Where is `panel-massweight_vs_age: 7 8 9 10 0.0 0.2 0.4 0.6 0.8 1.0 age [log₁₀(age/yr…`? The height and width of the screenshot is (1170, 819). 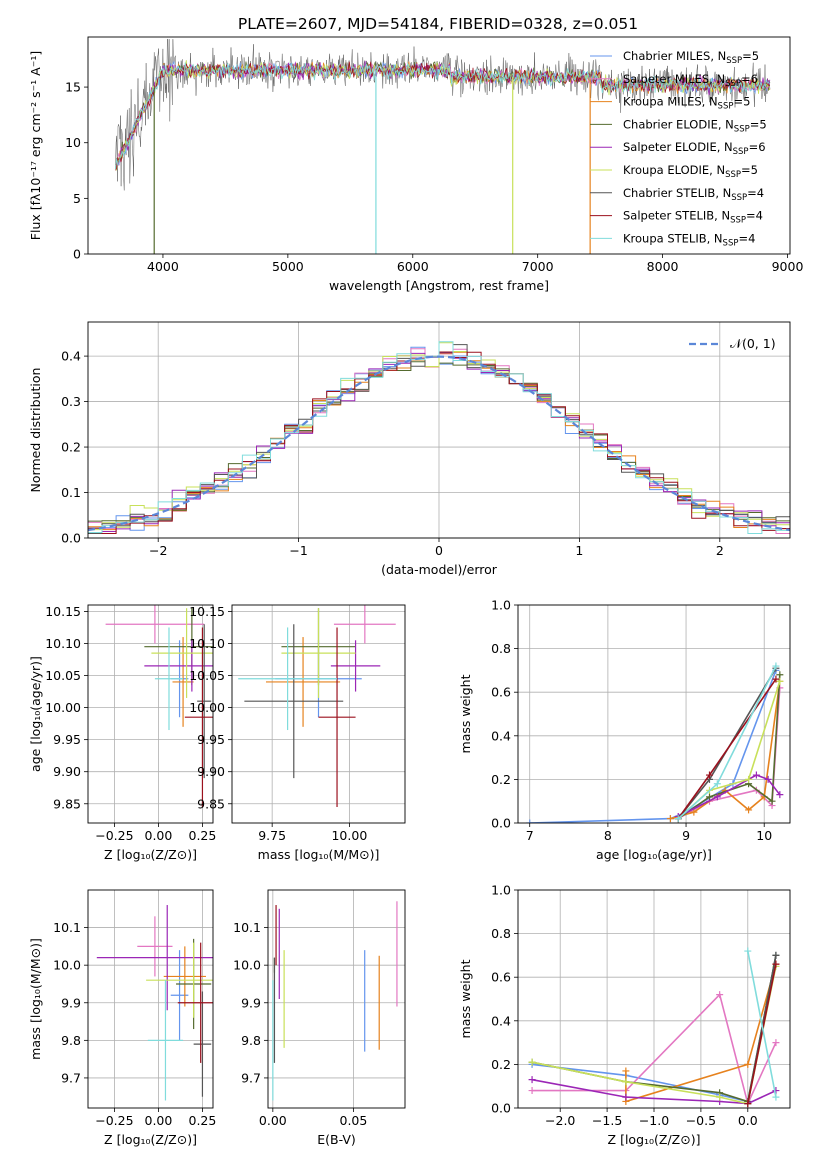 panel-massweight_vs_age: 7 8 9 10 0.0 0.2 0.4 0.6 0.8 1.0 age [log₁₀(age/yr… is located at coordinates (624, 730).